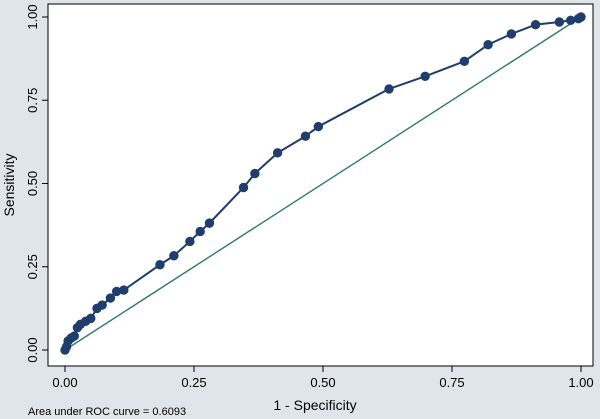 This screenshot has width=600, height=419. What do you see at coordinates (64, 382) in the screenshot?
I see `x-tick-label: 0.00` at bounding box center [64, 382].